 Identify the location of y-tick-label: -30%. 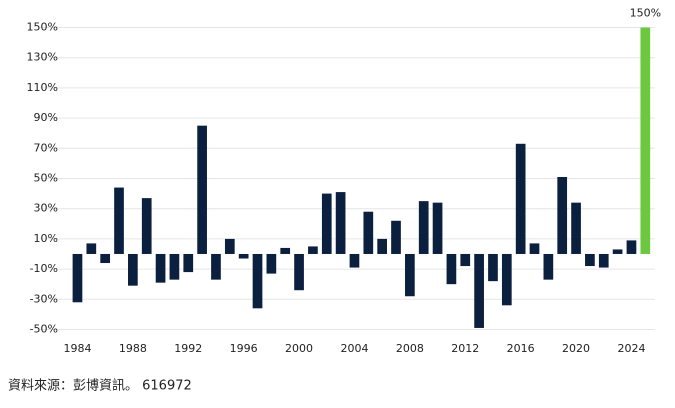
(44, 298).